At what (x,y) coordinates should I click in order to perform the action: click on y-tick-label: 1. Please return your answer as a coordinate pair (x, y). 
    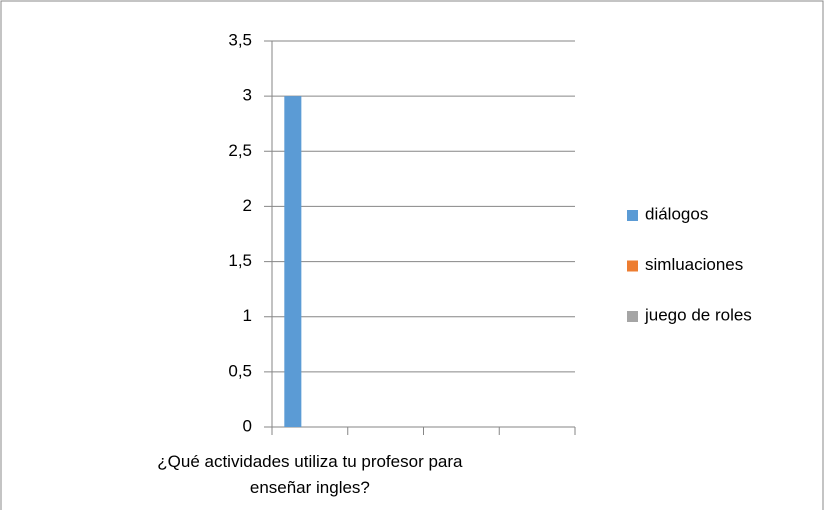
    Looking at the image, I should click on (247, 315).